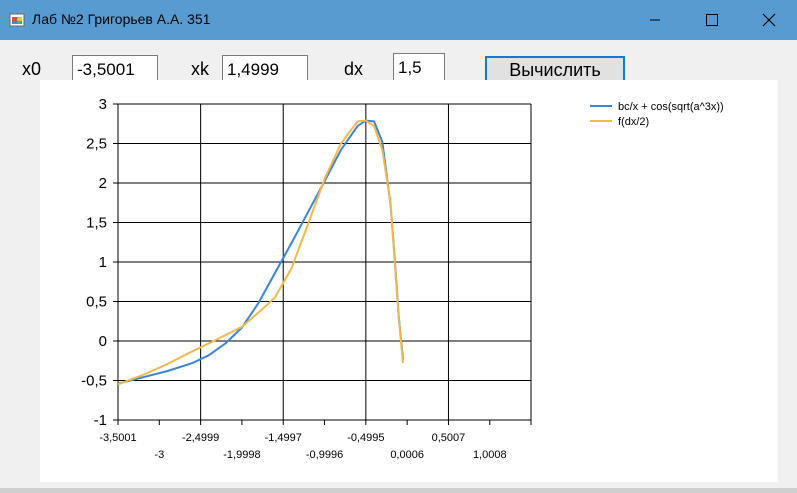 This screenshot has height=493, width=797. Describe the element at coordinates (283, 438) in the screenshot. I see `x-tick-label: -1,4997` at that location.